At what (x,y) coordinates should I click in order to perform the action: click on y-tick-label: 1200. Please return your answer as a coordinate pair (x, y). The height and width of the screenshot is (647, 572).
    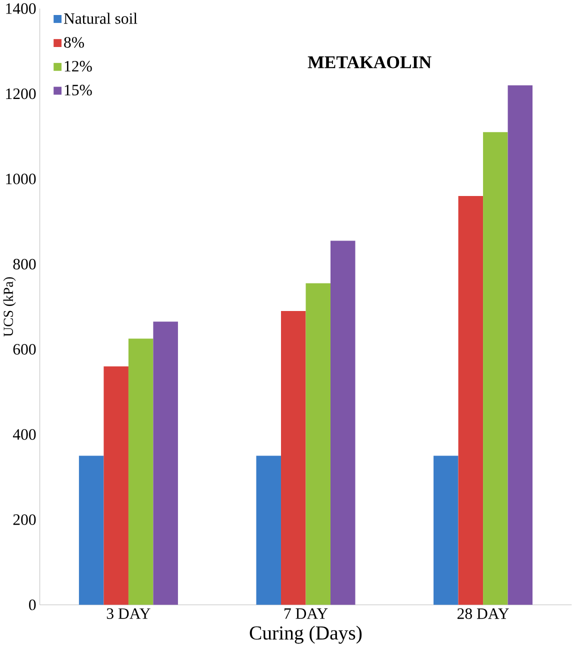
    Looking at the image, I should click on (21, 94).